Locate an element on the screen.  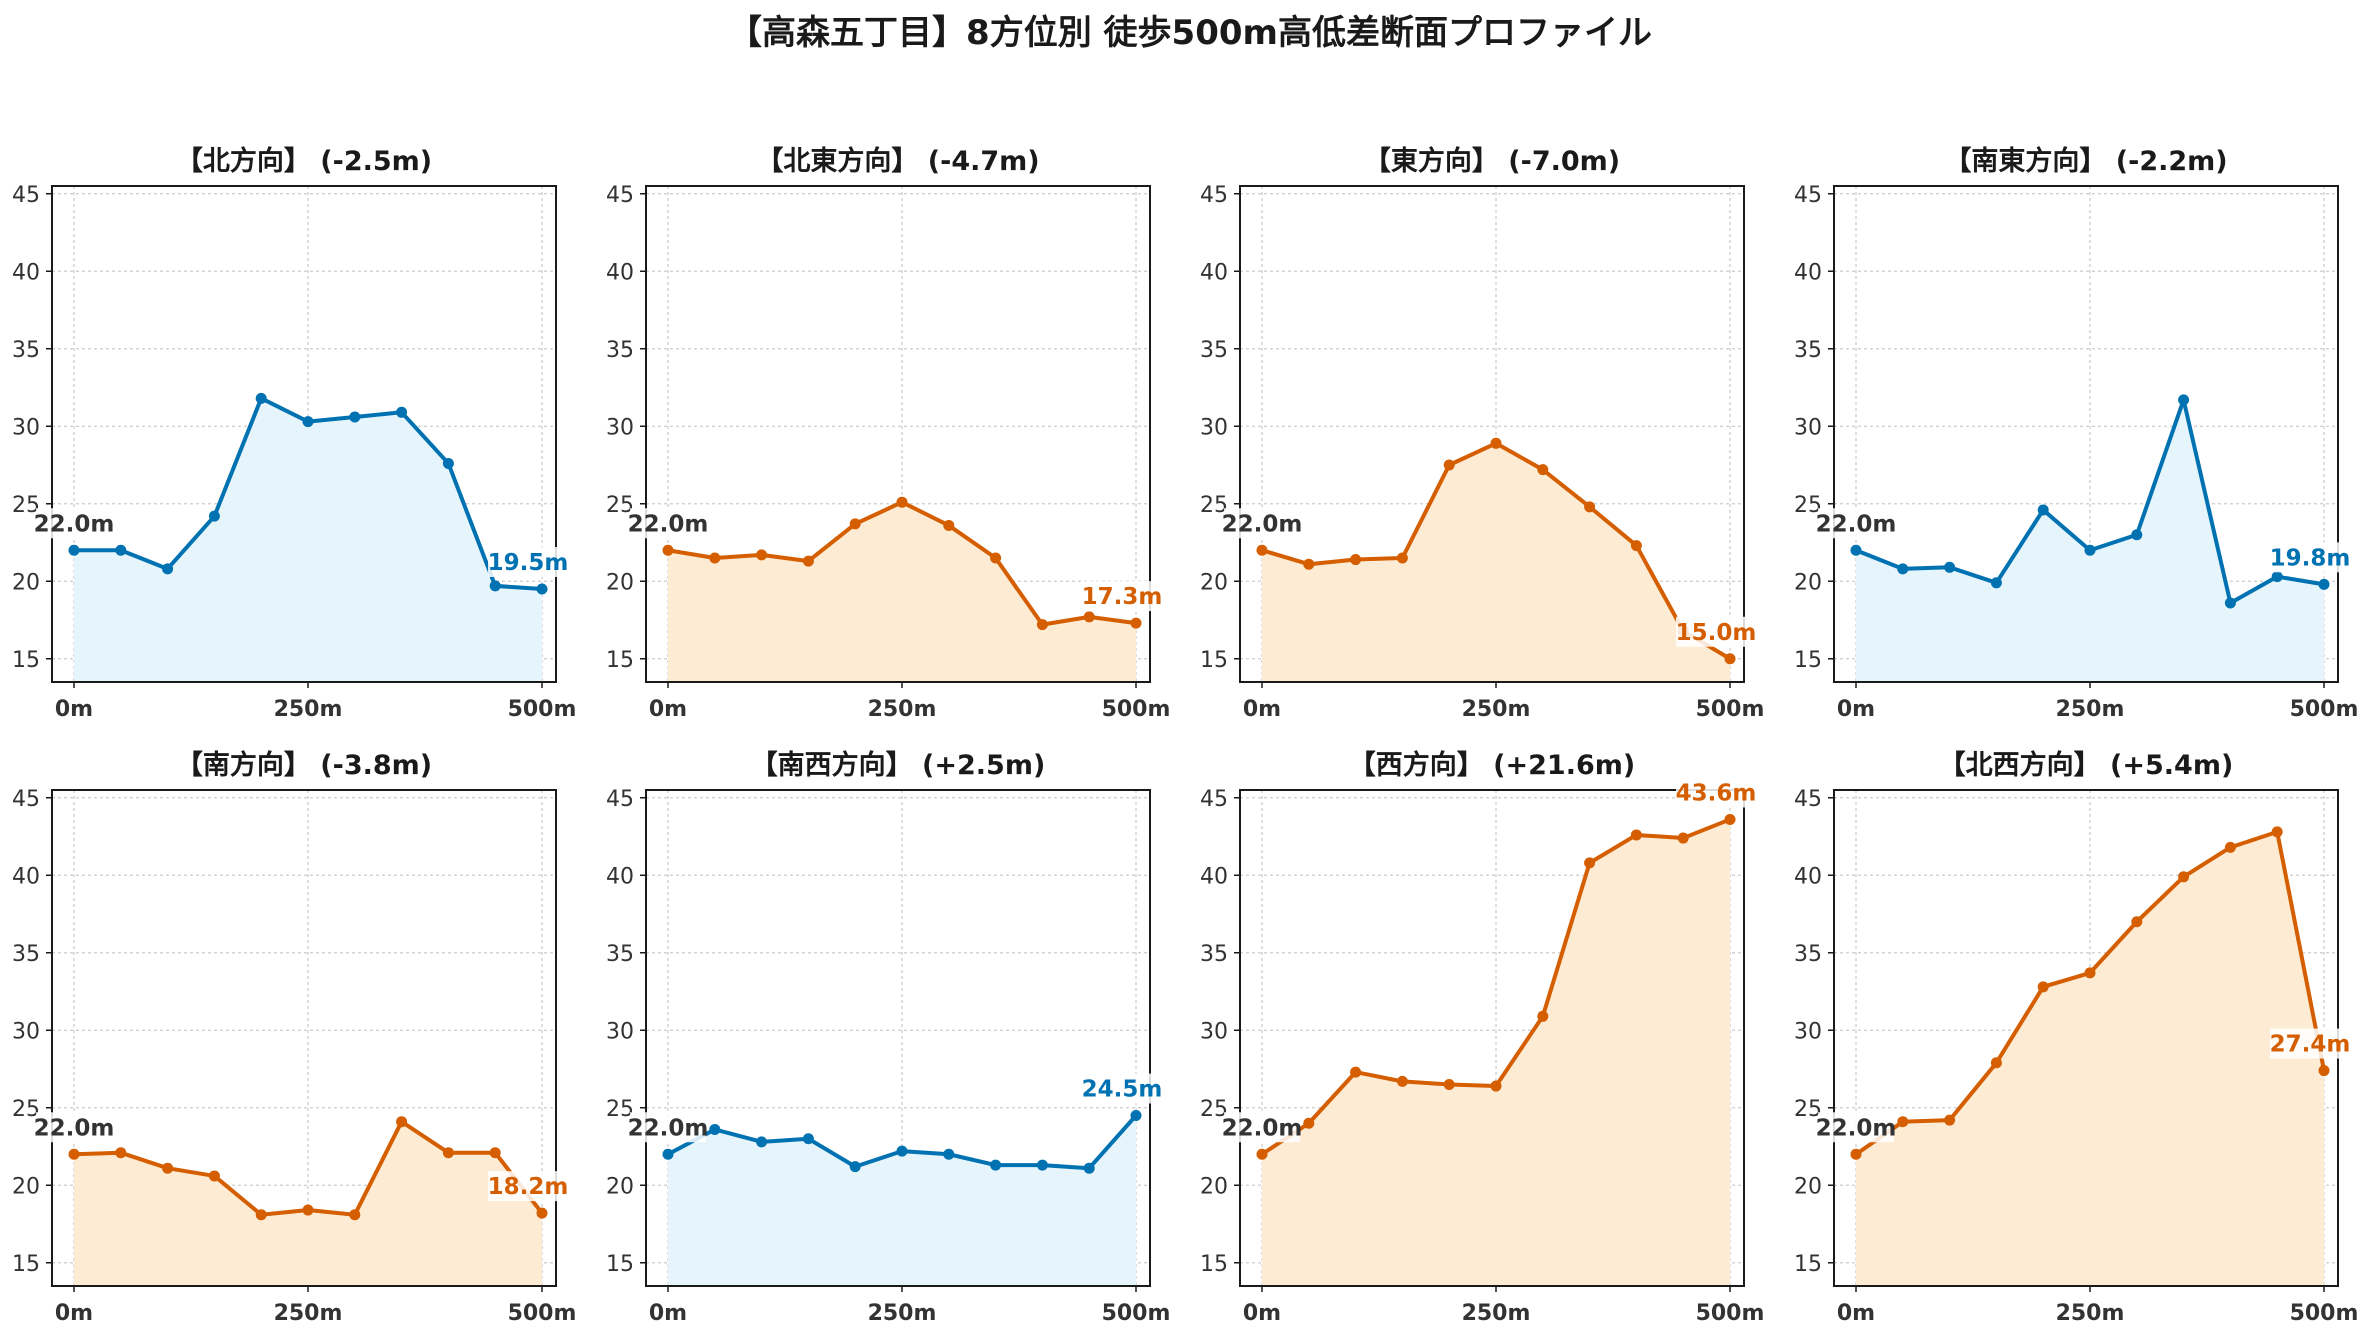
panel-title: 【南東方向】 (-2.2m) is located at coordinates (2085, 161).